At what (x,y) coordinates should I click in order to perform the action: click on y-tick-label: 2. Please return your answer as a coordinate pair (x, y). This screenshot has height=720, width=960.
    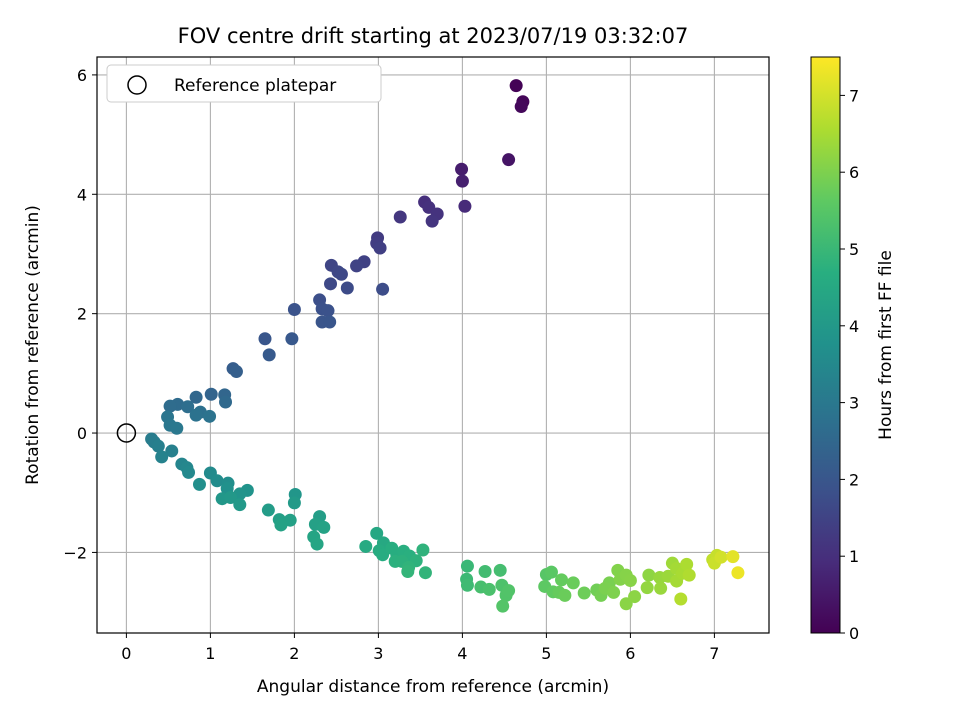
    Looking at the image, I should click on (82, 314).